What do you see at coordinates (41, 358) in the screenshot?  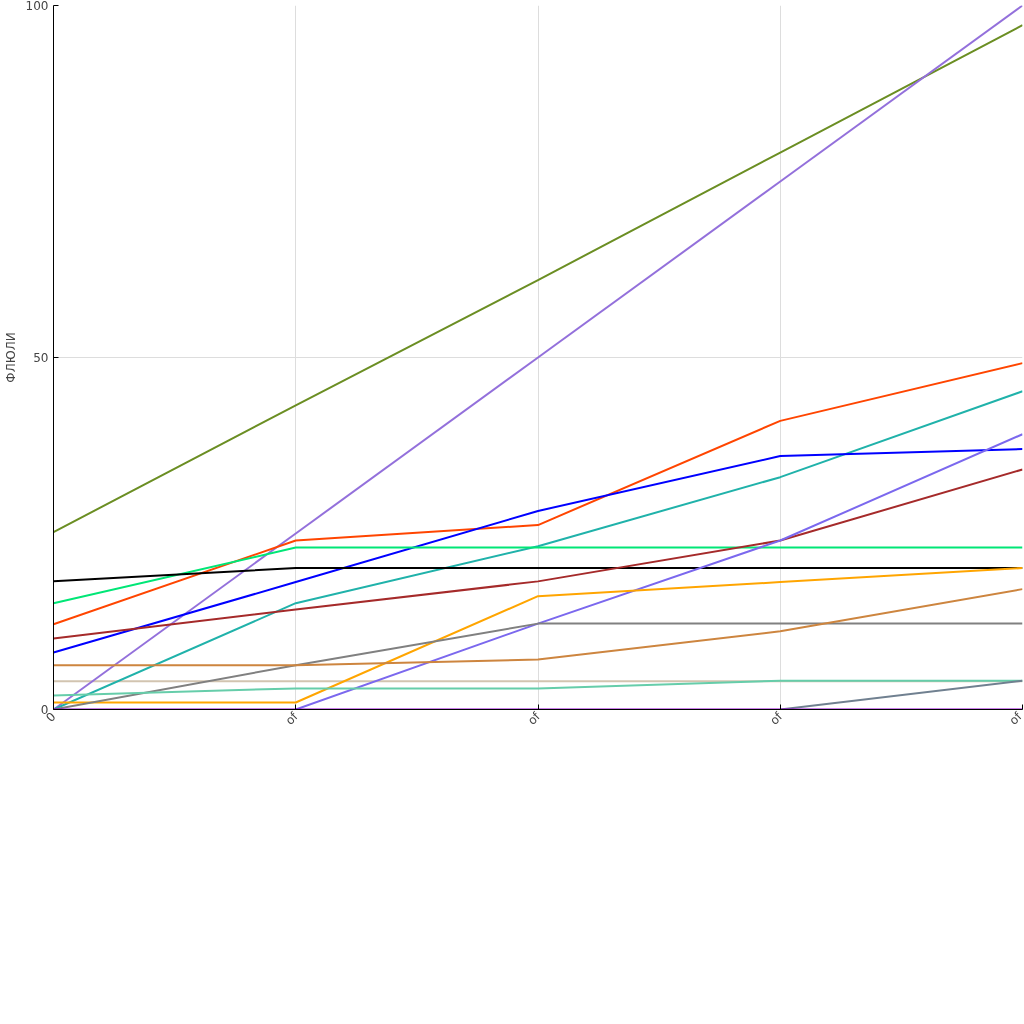 I see `y-tick-label: 50` at bounding box center [41, 358].